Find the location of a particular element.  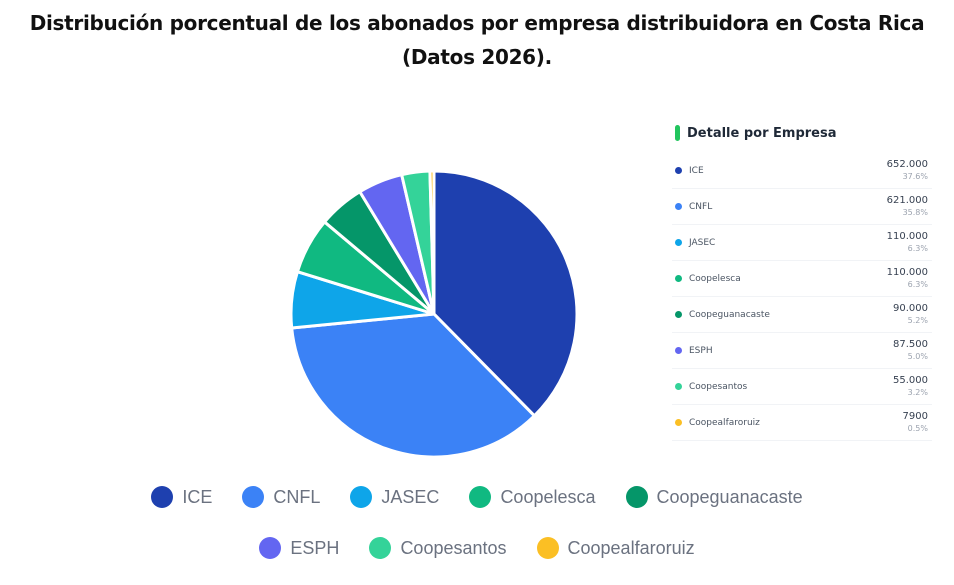

detail-row-name: ESPH is located at coordinates (701, 350).